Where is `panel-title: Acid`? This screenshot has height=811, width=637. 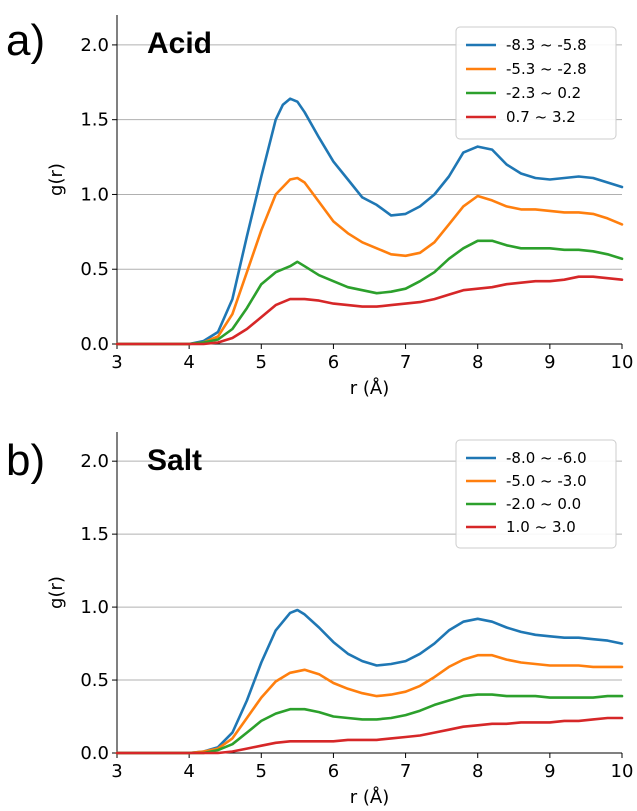
panel-title: Acid is located at coordinates (179, 43).